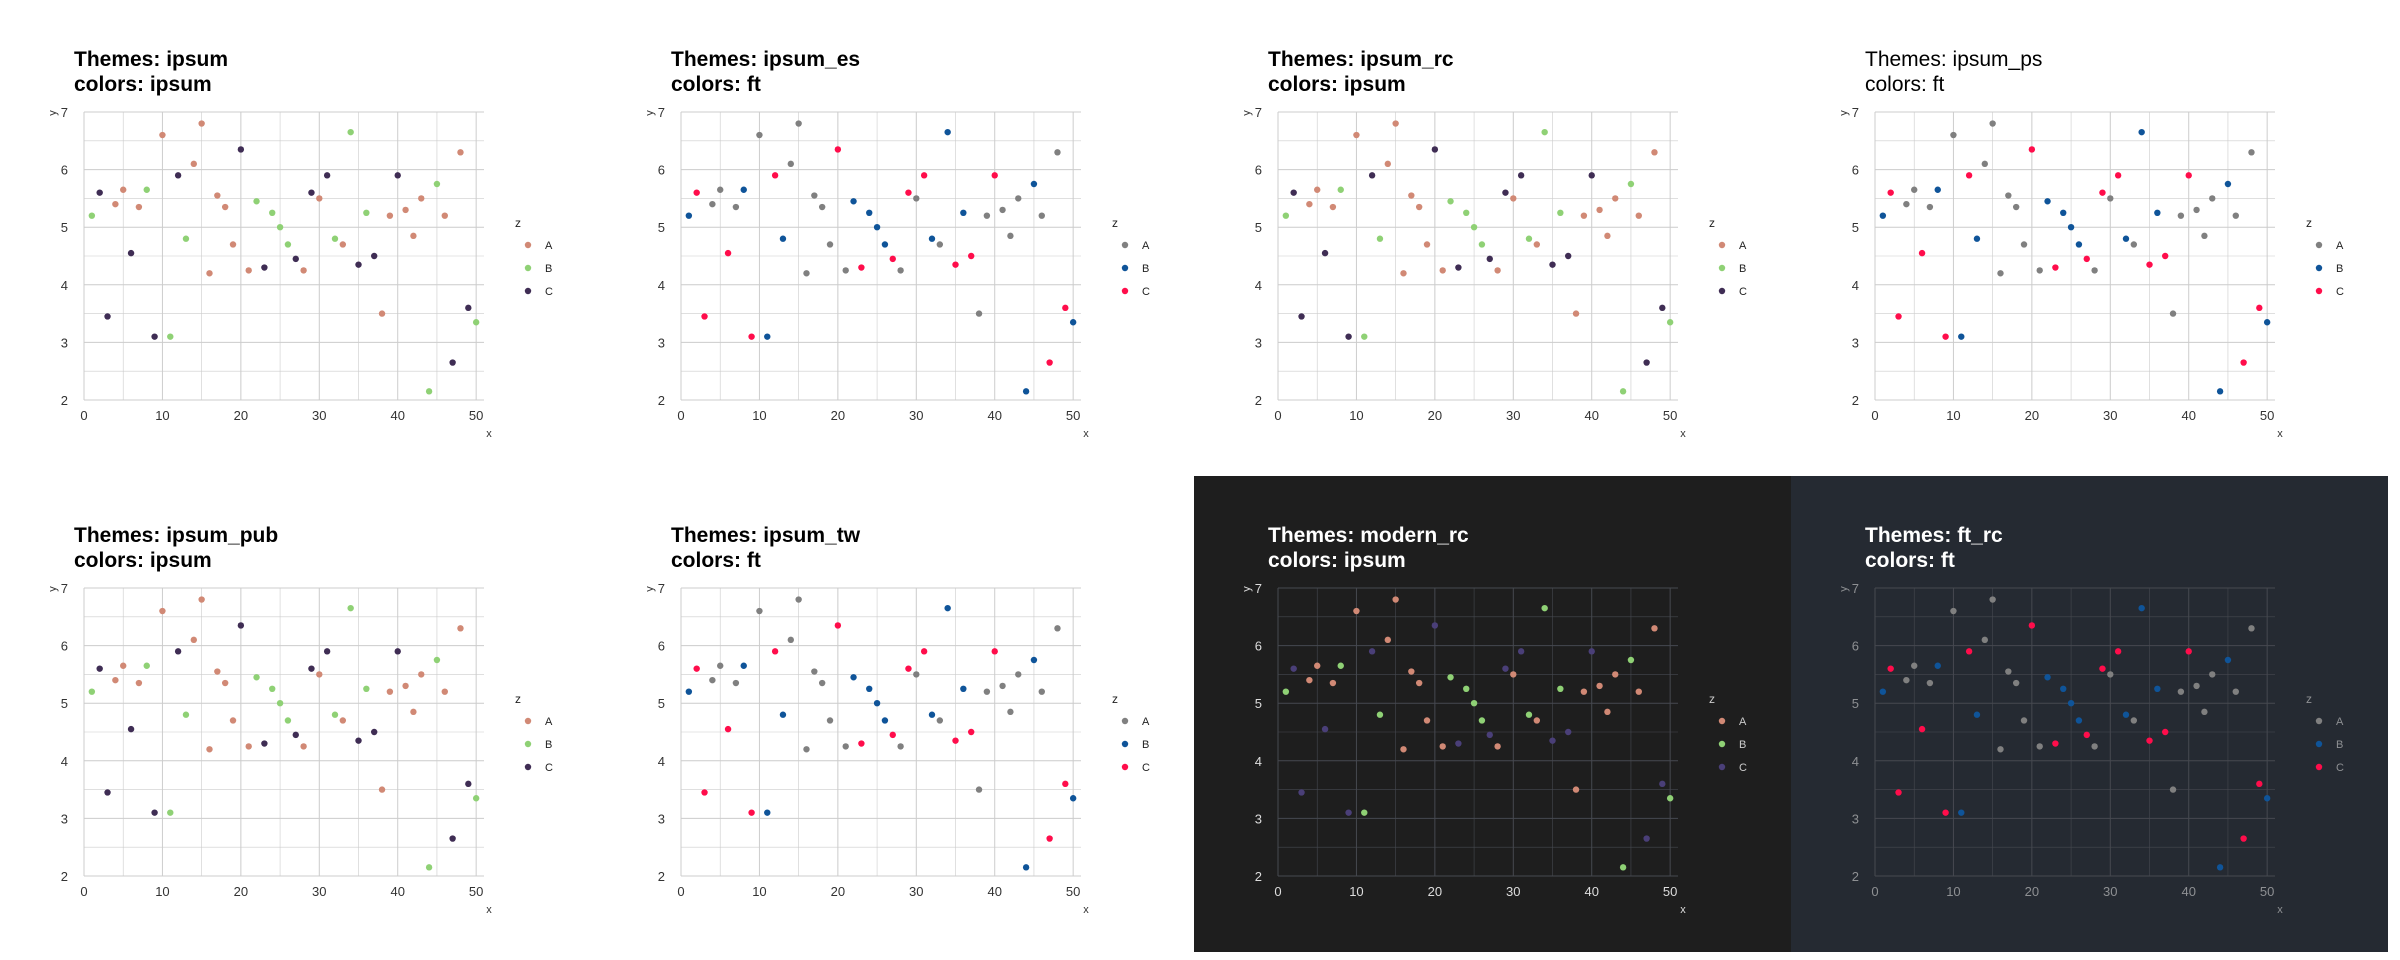  I want to click on x-tick-label: 50, so click(1670, 415).